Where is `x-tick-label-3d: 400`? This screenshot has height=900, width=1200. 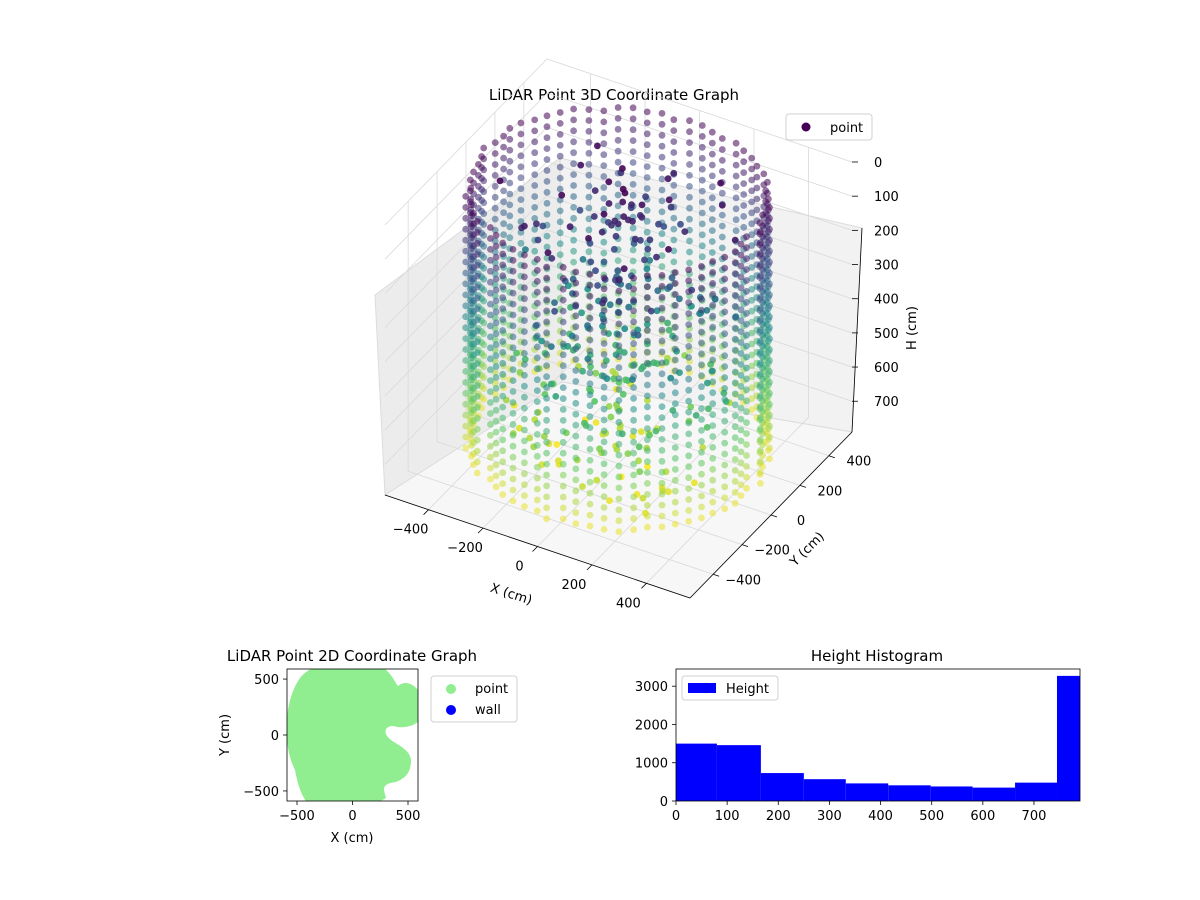
x-tick-label-3d: 400 is located at coordinates (628, 603).